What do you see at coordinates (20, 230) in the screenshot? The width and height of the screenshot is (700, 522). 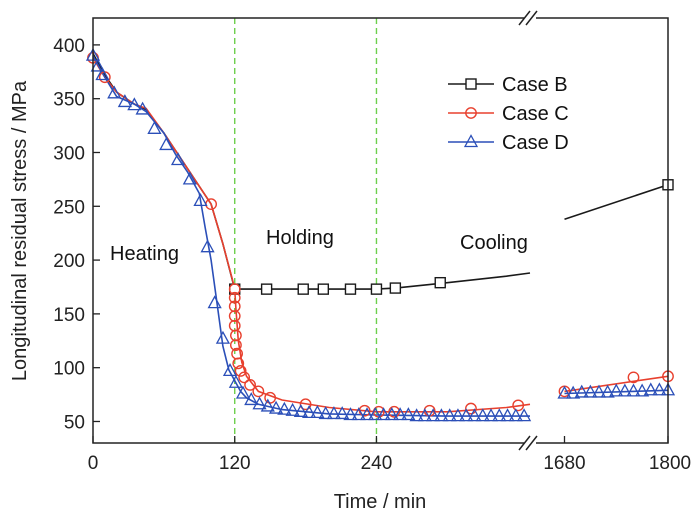 I see `y-axis-title: Longitudinal residual stress / MPa` at bounding box center [20, 230].